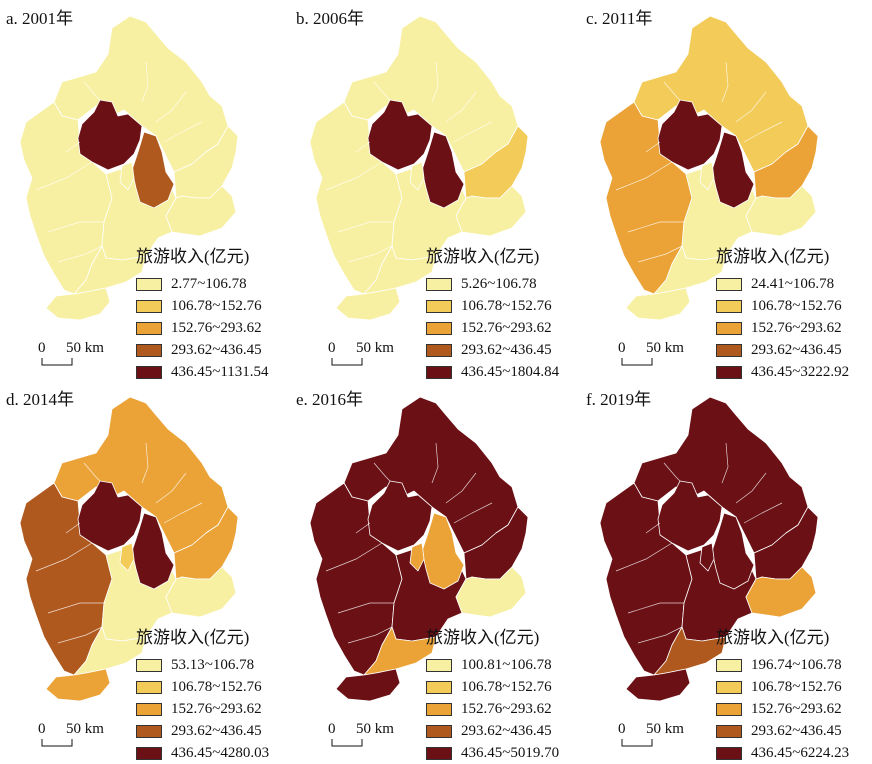 The image size is (872, 764). I want to click on legend-item: 100.81~106.78, so click(492, 665).